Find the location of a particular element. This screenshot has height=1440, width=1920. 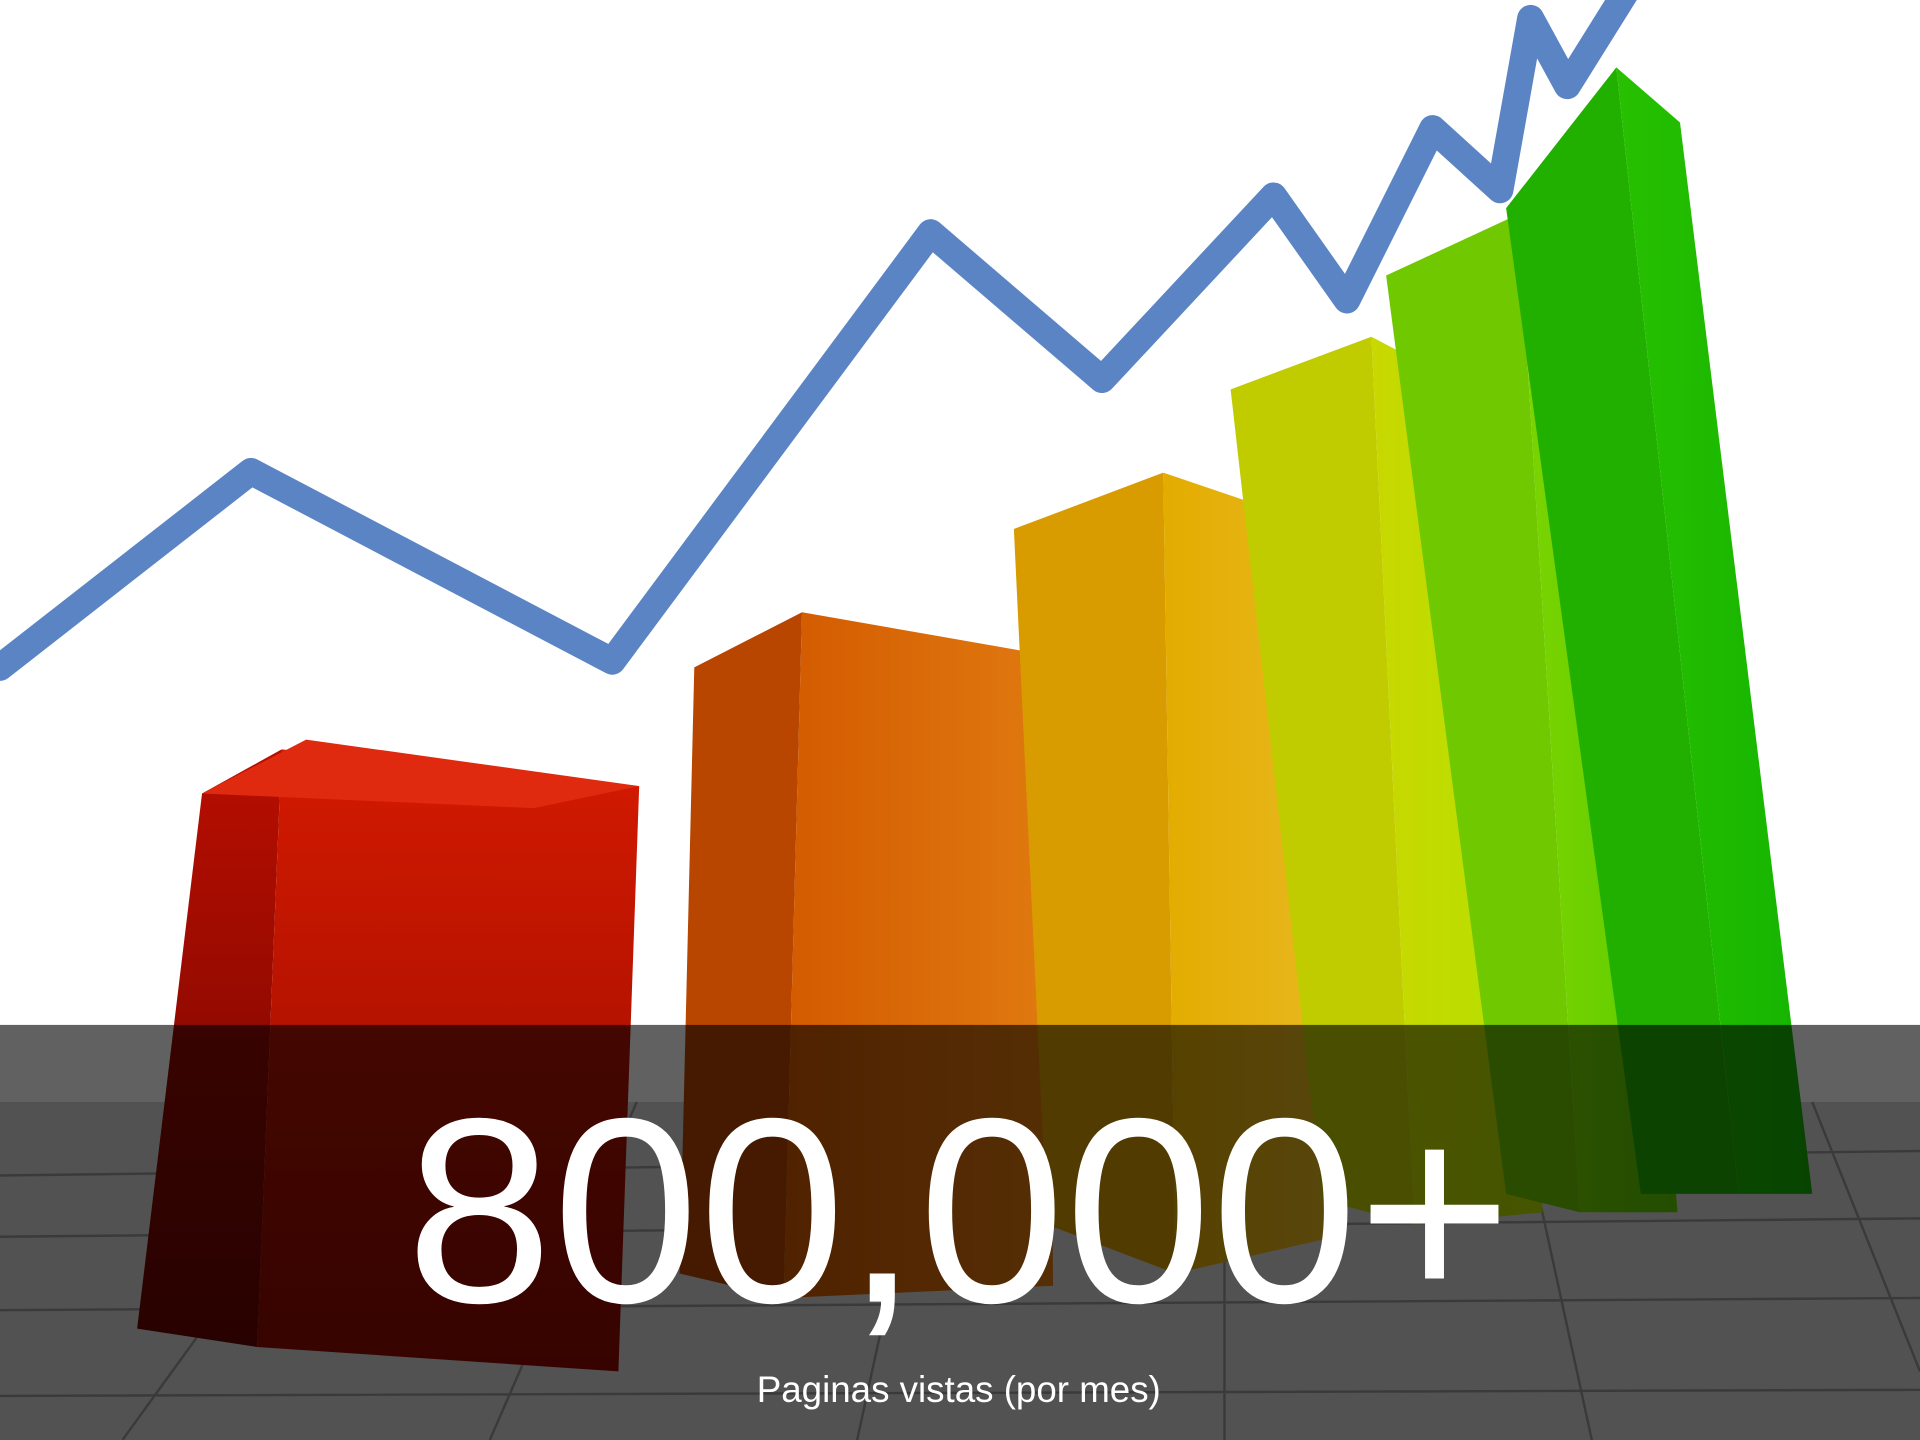

headline: 800,000+ is located at coordinates (958, 1211).